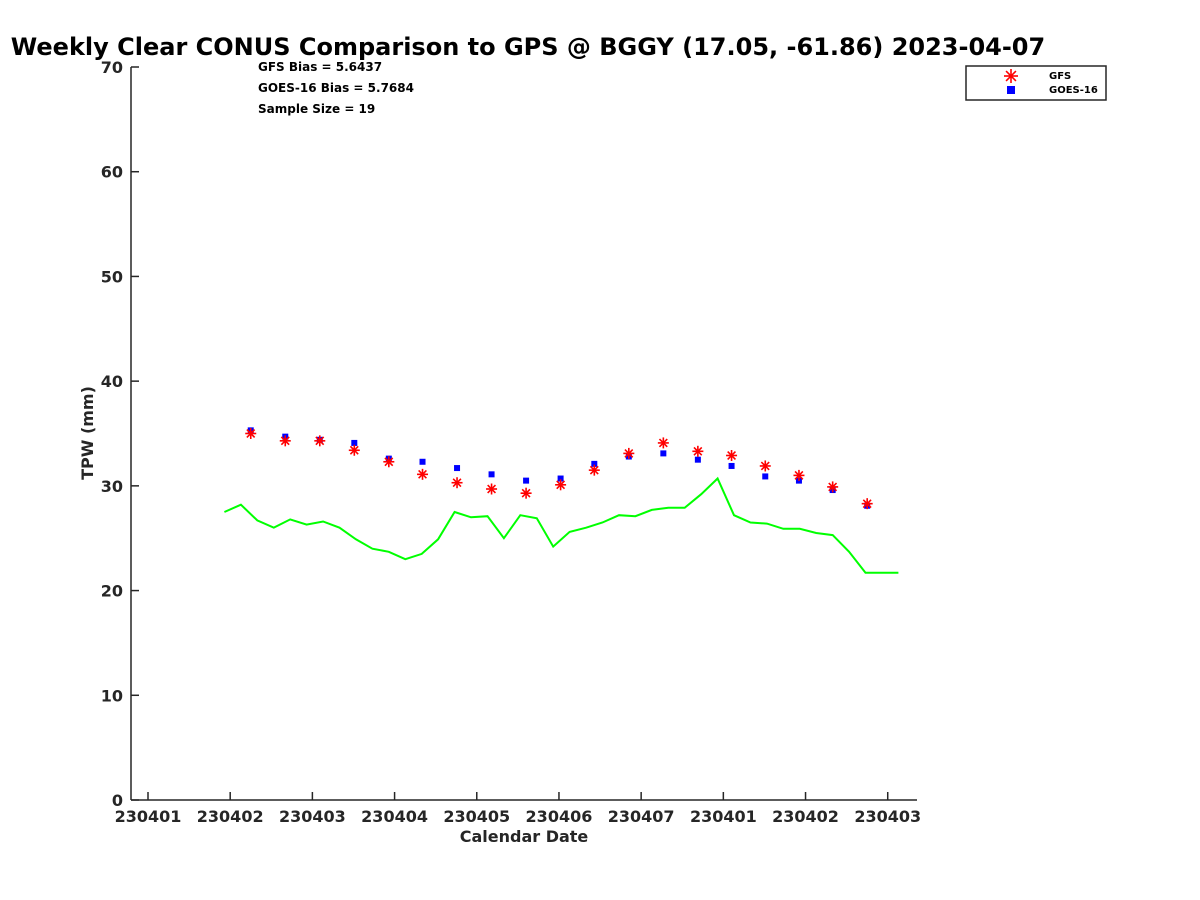  What do you see at coordinates (559, 816) in the screenshot?
I see `x-tick-label: 230406` at bounding box center [559, 816].